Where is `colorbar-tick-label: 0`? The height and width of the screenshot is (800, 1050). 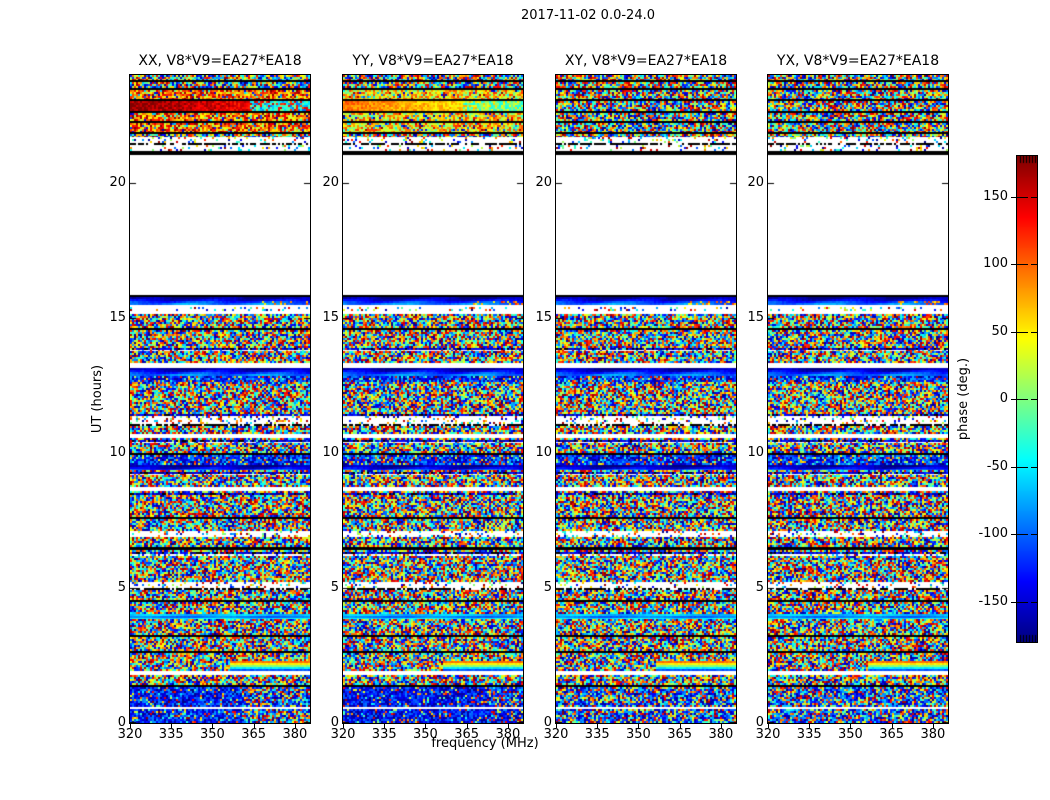
colorbar-tick-label: 0 is located at coordinates (1003, 398).